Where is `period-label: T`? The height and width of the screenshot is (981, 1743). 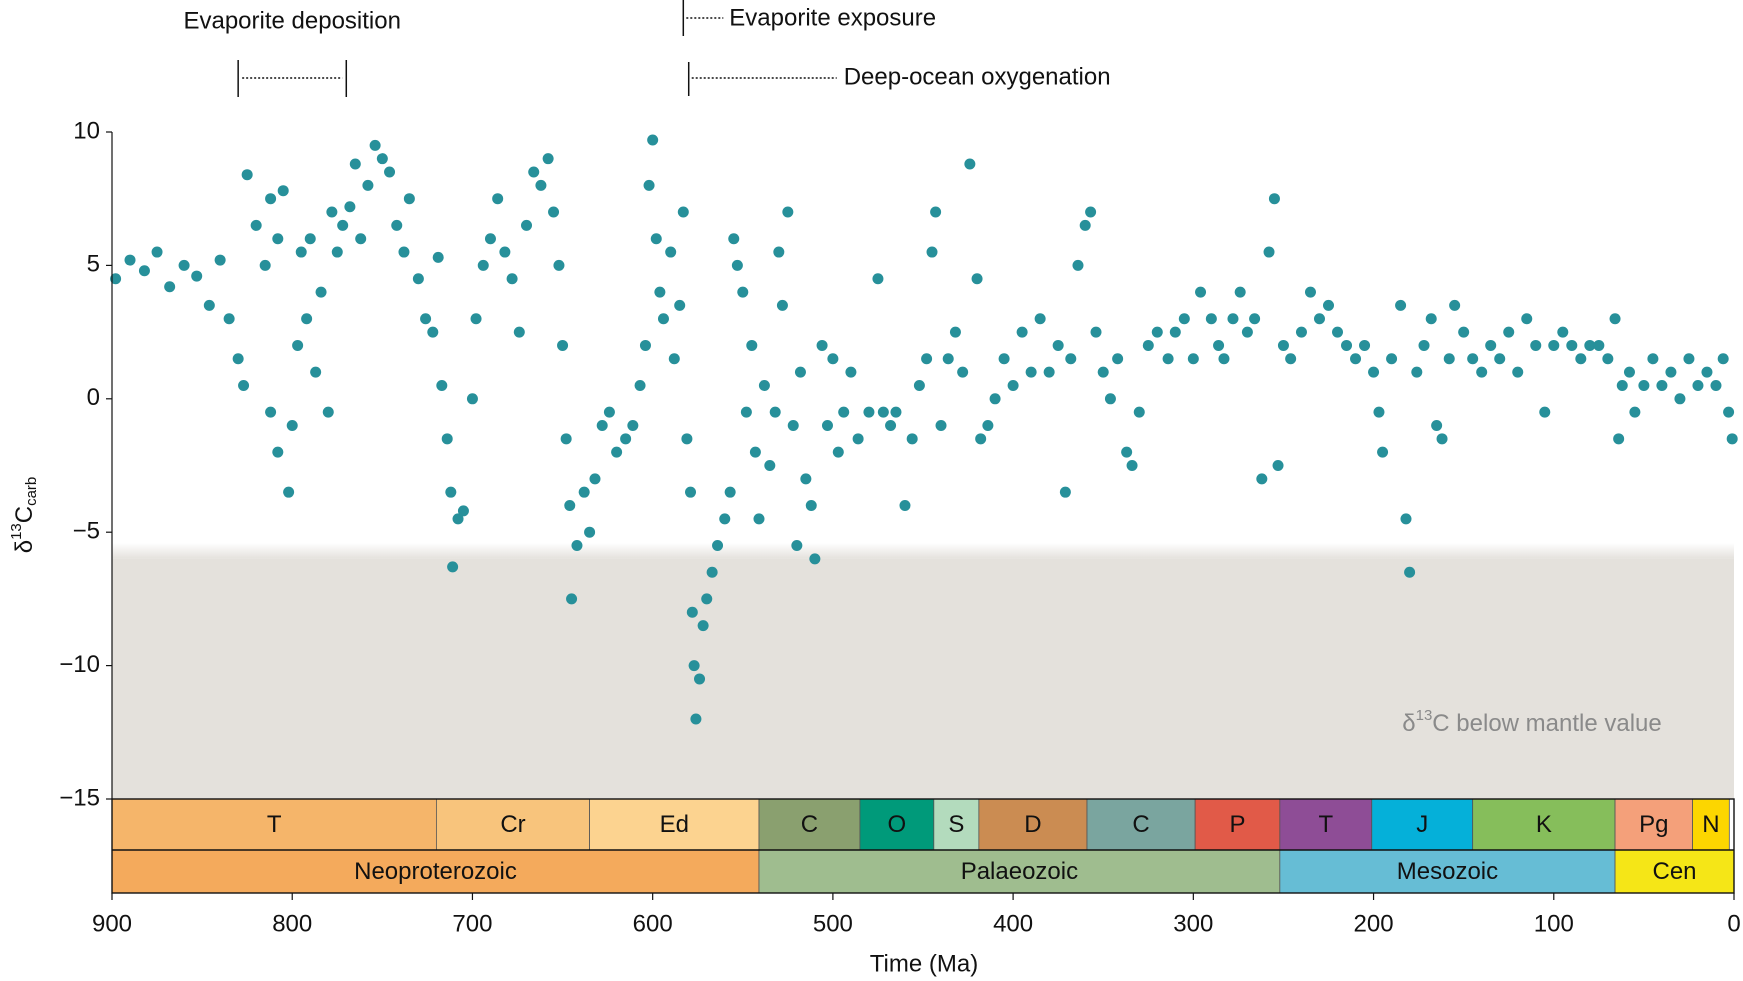 period-label: T is located at coordinates (274, 824).